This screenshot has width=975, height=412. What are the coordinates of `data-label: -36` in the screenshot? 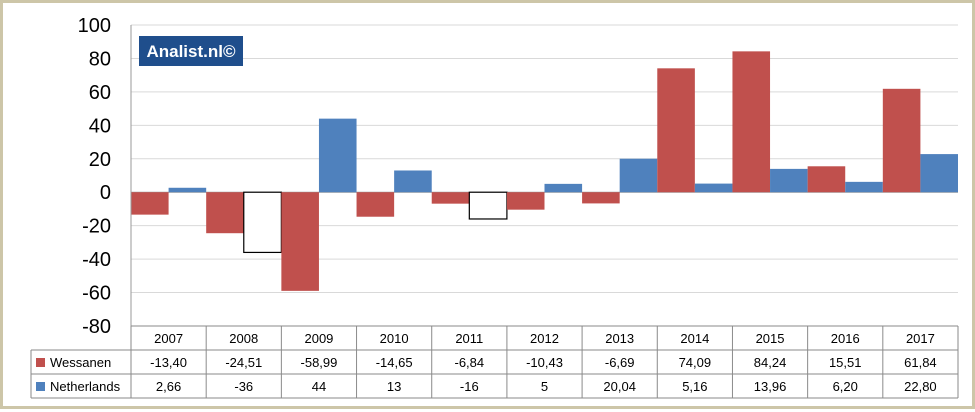 It's located at (243, 386).